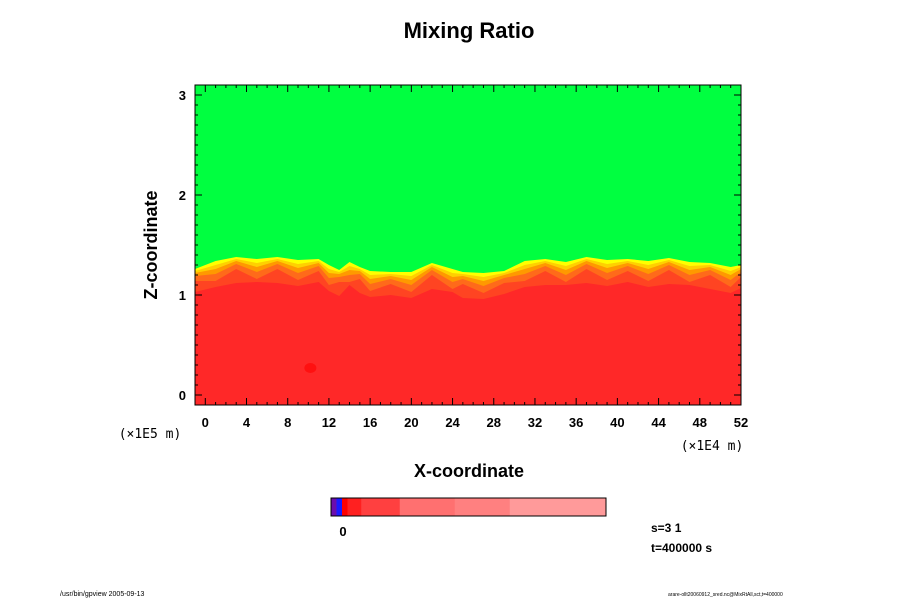 Image resolution: width=900 pixels, height=600 pixels. What do you see at coordinates (469, 30) in the screenshot?
I see `chart-title: Mixing Ratio` at bounding box center [469, 30].